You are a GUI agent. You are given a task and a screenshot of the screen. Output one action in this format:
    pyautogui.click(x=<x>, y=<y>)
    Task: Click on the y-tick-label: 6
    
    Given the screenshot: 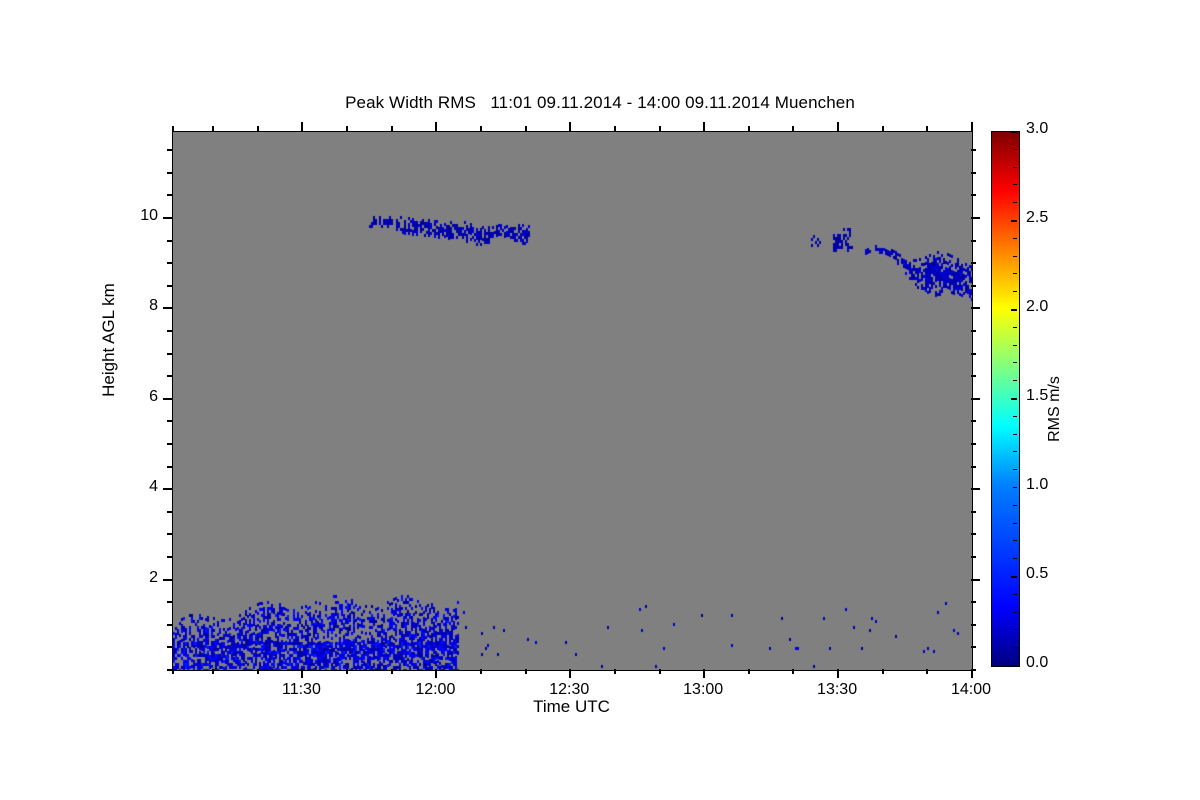 What is the action you would take?
    pyautogui.click(x=153, y=396)
    